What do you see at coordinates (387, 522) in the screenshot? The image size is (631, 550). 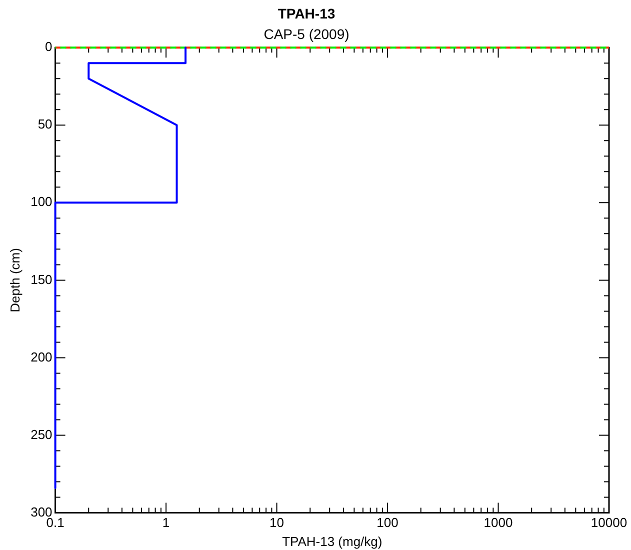 I see `x-tick-label: 100` at bounding box center [387, 522].